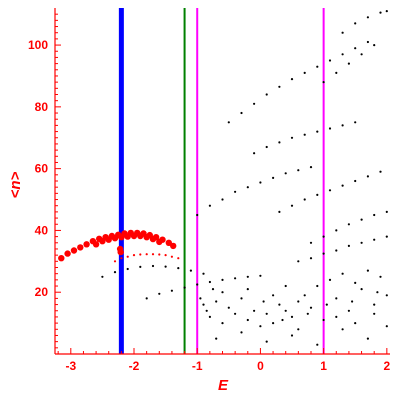 This screenshot has width=400, height=400. Describe the element at coordinates (42, 292) in the screenshot. I see `y-tick-label-0: 20` at that location.